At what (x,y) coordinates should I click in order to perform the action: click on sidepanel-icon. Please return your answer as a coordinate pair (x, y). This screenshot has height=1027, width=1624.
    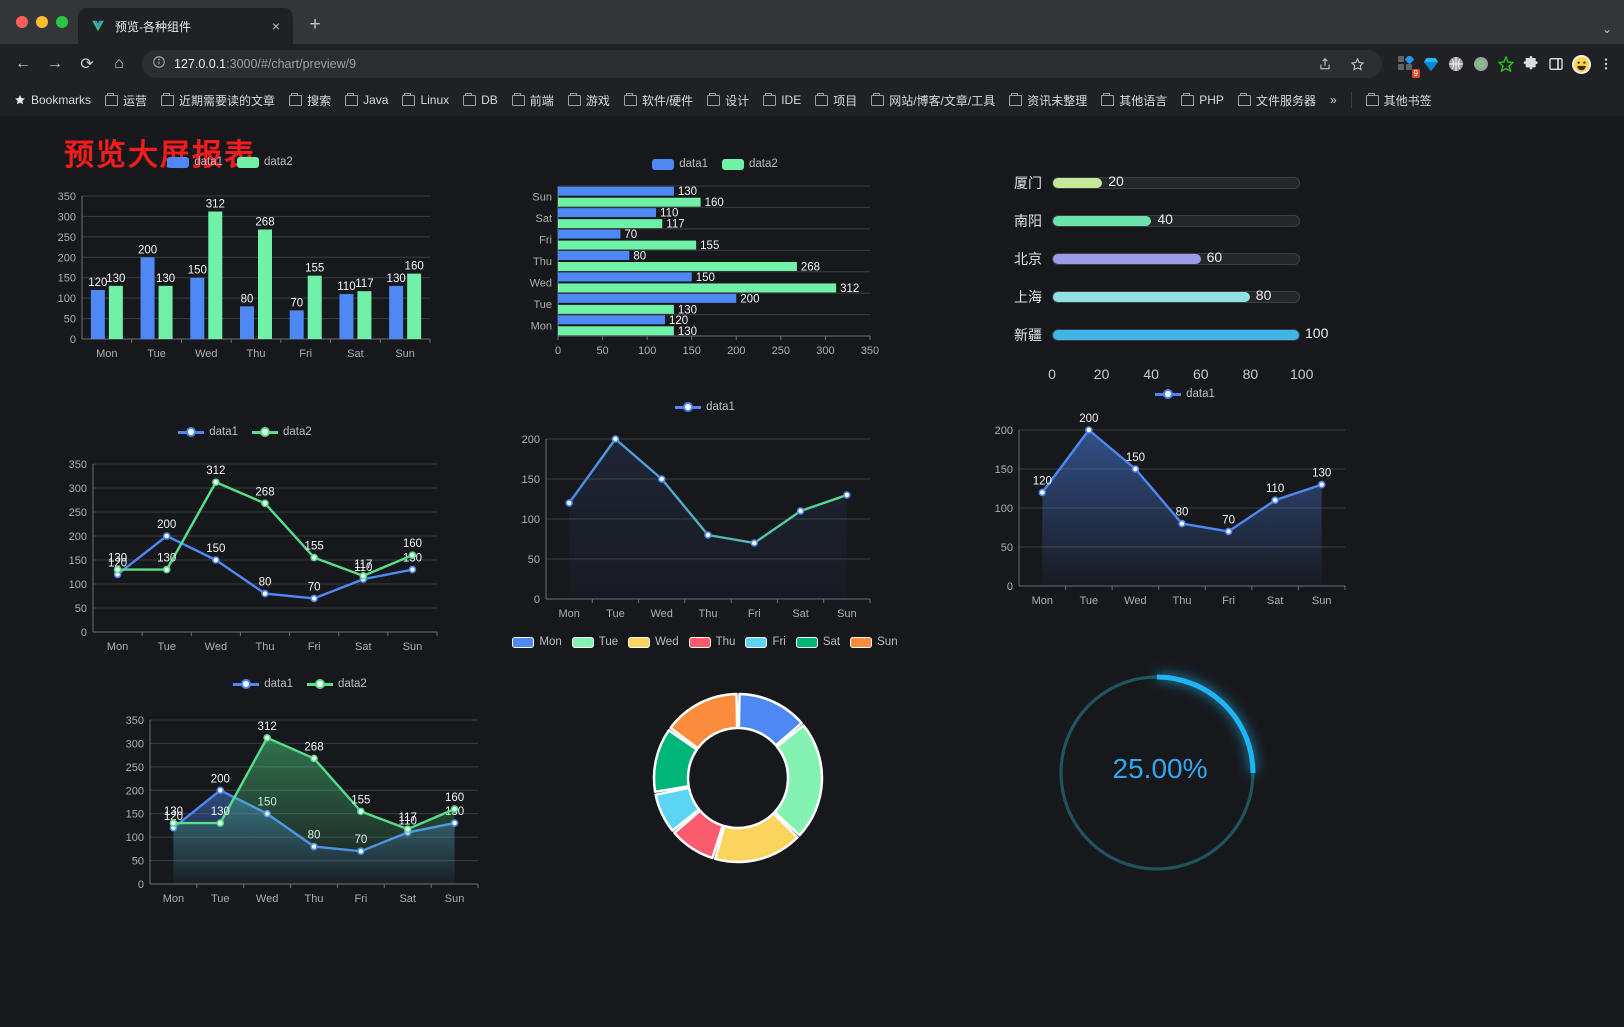
    Looking at the image, I should click on (1556, 64).